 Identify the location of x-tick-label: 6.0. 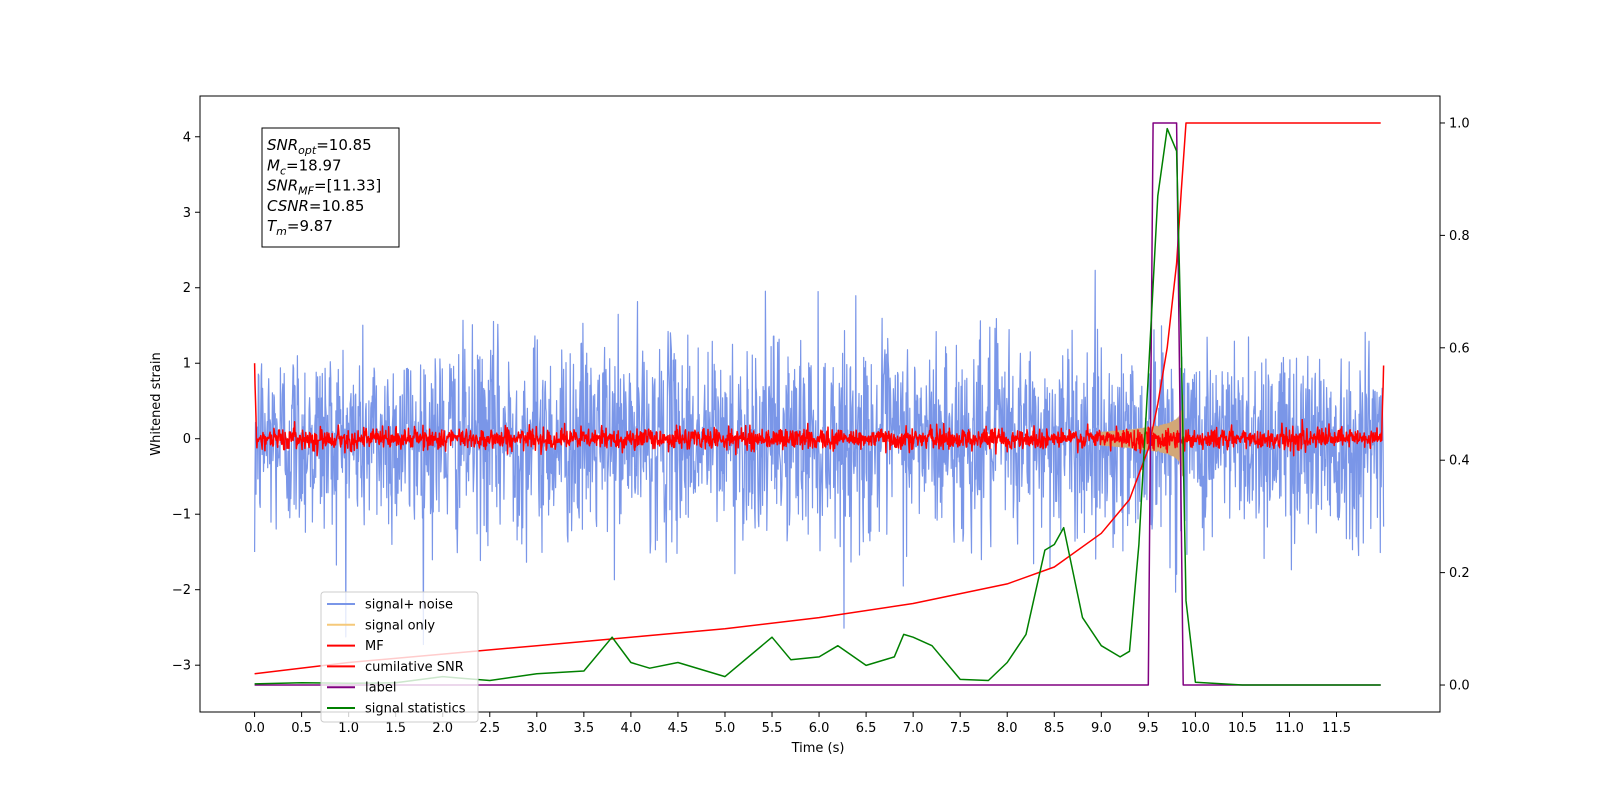
(819, 728).